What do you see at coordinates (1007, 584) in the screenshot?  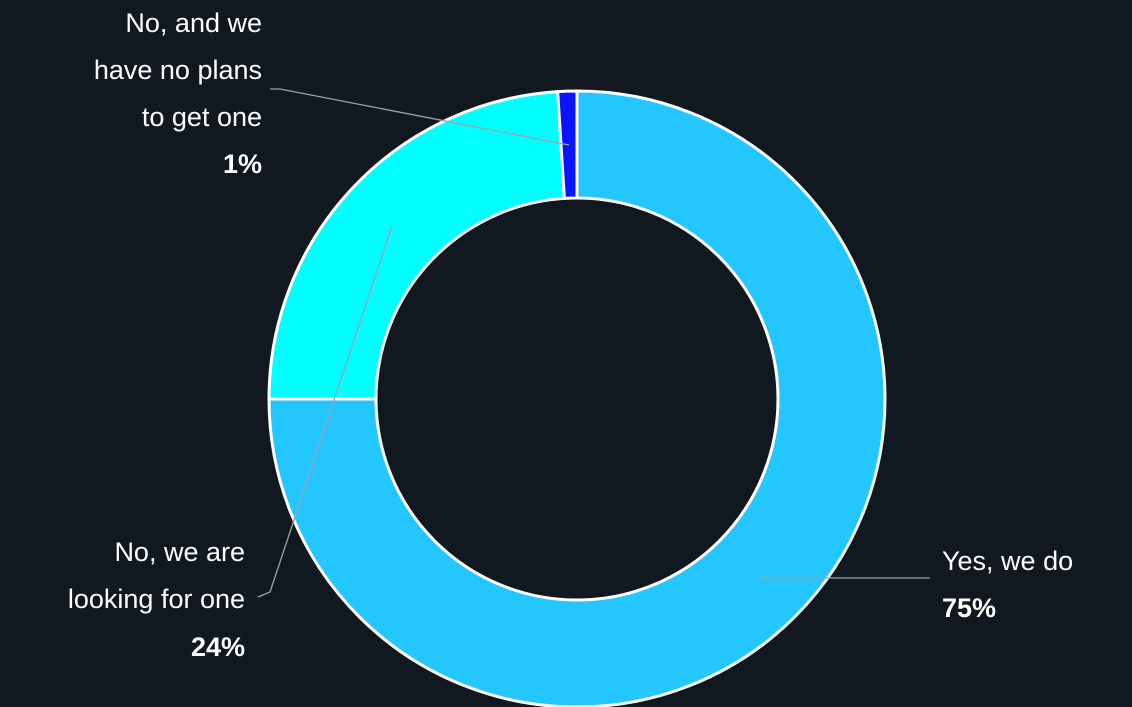 I see `label-yes-we-do: Yes, we do 75%` at bounding box center [1007, 584].